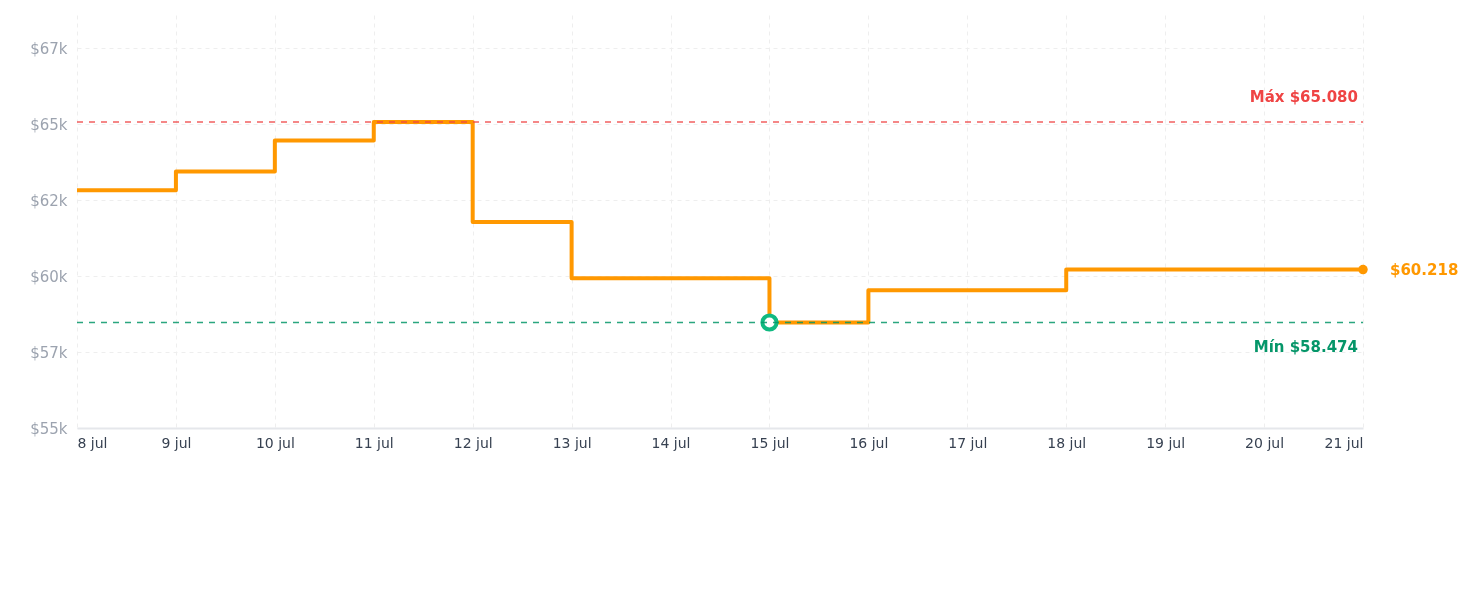 The height and width of the screenshot is (607, 1478). What do you see at coordinates (1067, 442) in the screenshot?
I see `x-tick-label: 18 jul` at bounding box center [1067, 442].